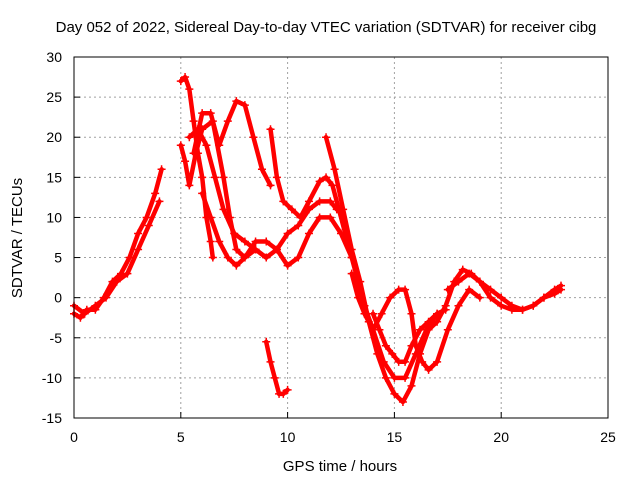 The height and width of the screenshot is (480, 640). What do you see at coordinates (58, 258) in the screenshot?
I see `y-tick-label: 5` at bounding box center [58, 258].